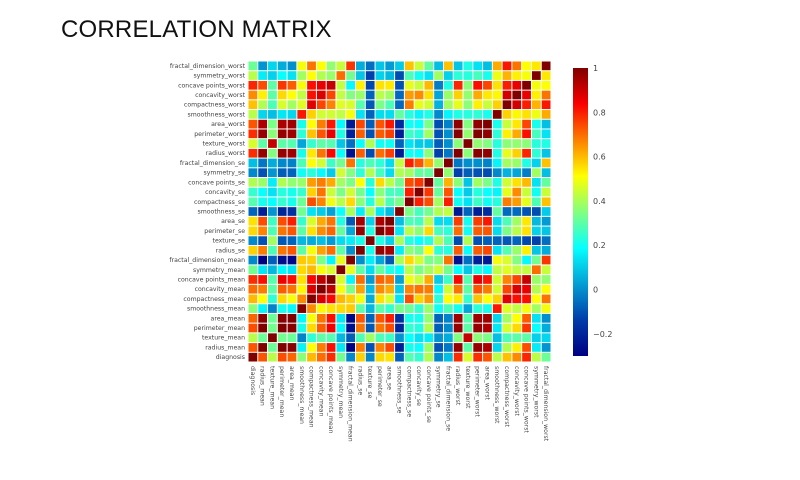 Image resolution: width=800 pixels, height=480 pixels. I want to click on y-tick-label: concave points_se, so click(216, 182).